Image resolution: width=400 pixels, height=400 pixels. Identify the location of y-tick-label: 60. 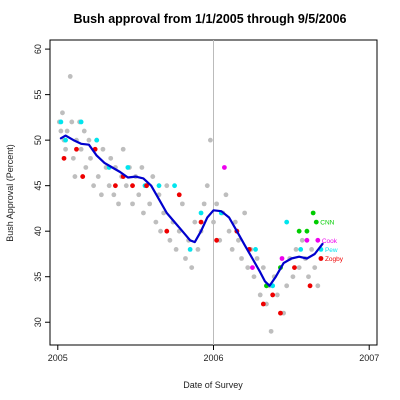
(38, 49).